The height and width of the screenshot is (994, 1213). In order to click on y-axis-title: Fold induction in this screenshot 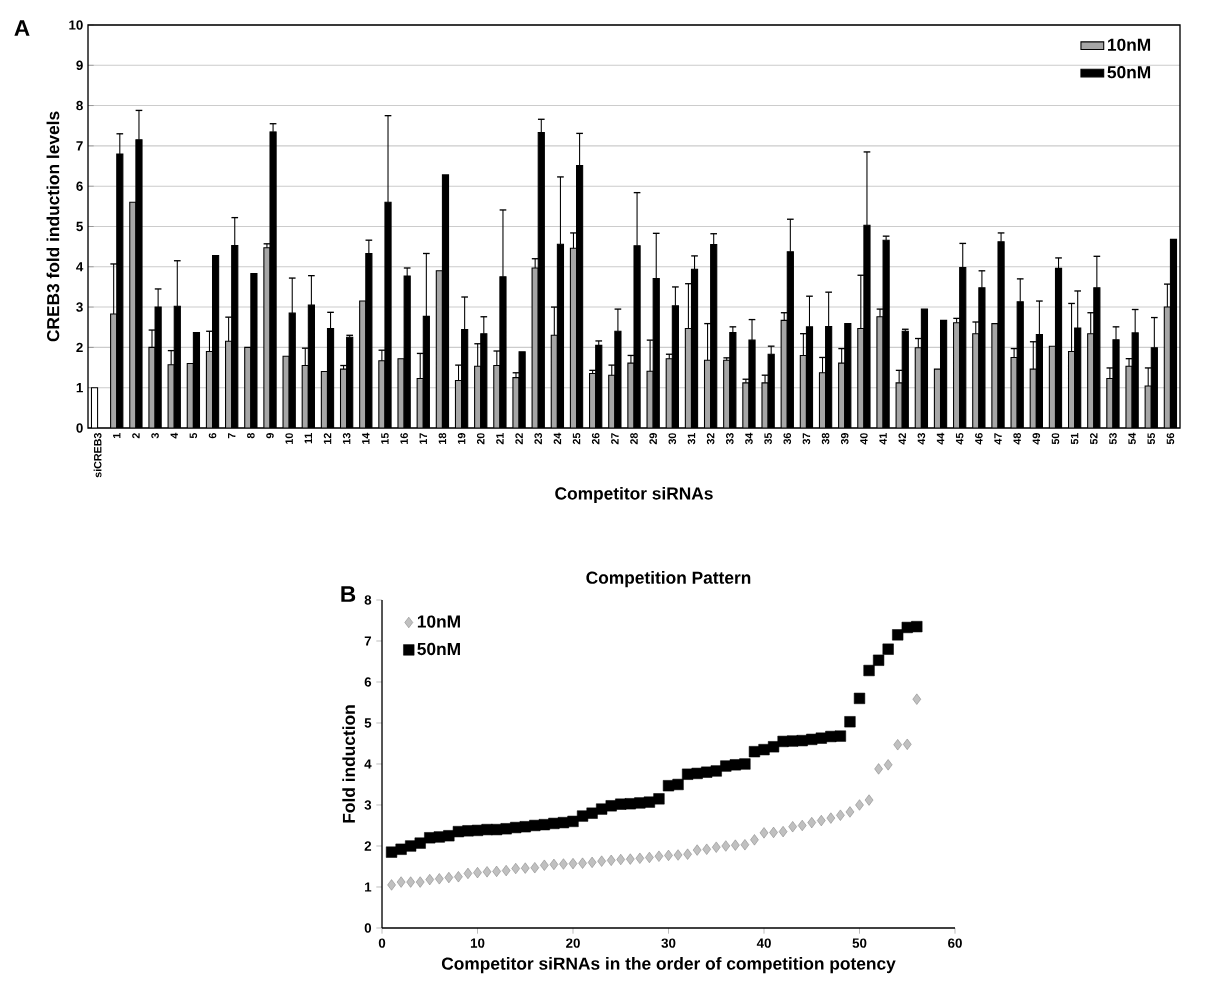, I will do `click(349, 764)`.